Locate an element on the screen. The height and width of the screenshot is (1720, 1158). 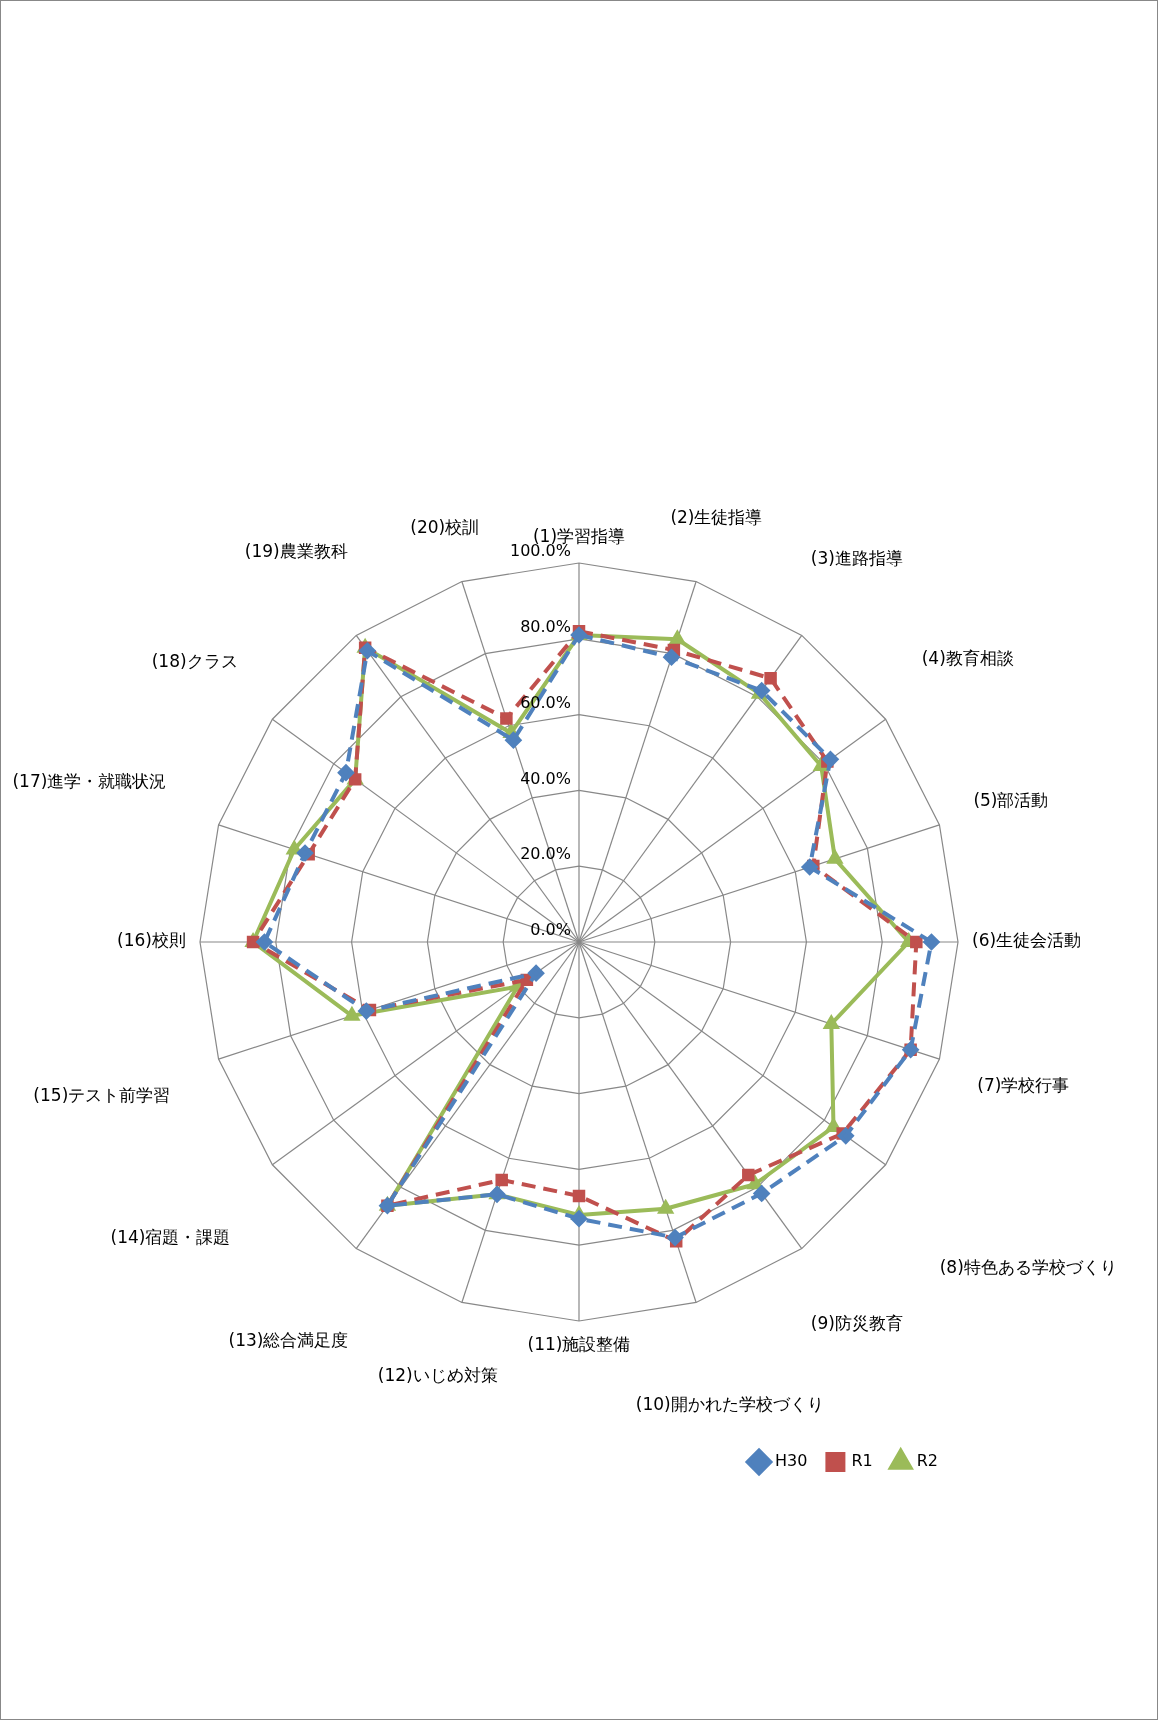
y-tick-label: 0.0% is located at coordinates (550, 930).